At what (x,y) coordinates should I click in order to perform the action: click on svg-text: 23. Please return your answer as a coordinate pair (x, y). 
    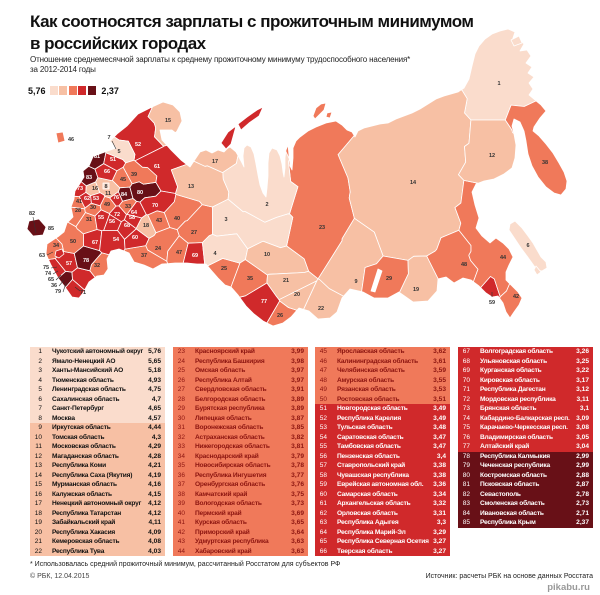
    Looking at the image, I should click on (322, 228).